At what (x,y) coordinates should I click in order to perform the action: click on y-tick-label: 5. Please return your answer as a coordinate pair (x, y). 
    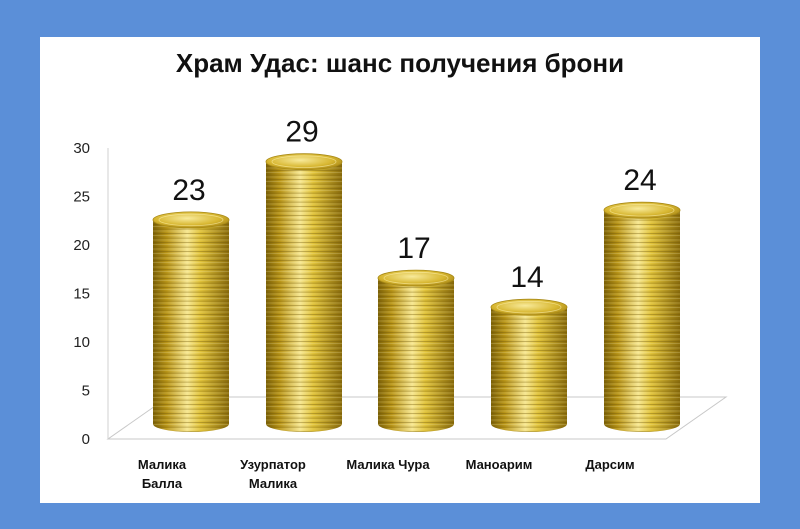
    Looking at the image, I should click on (86, 391).